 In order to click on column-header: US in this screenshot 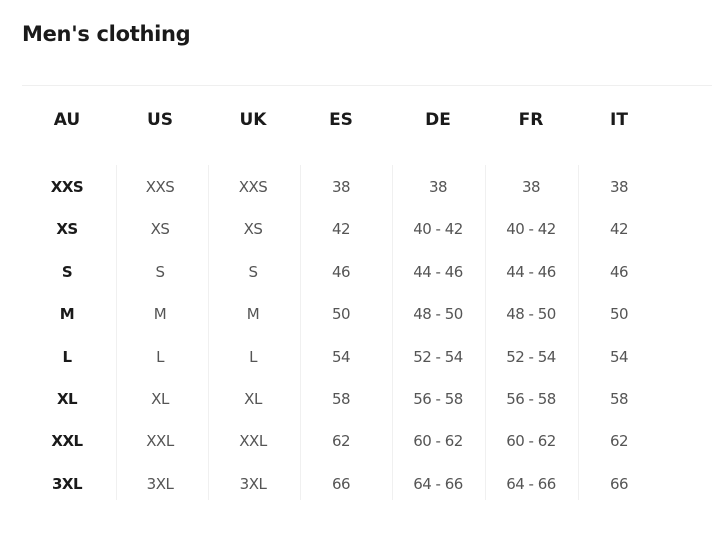, I will do `click(160, 120)`.